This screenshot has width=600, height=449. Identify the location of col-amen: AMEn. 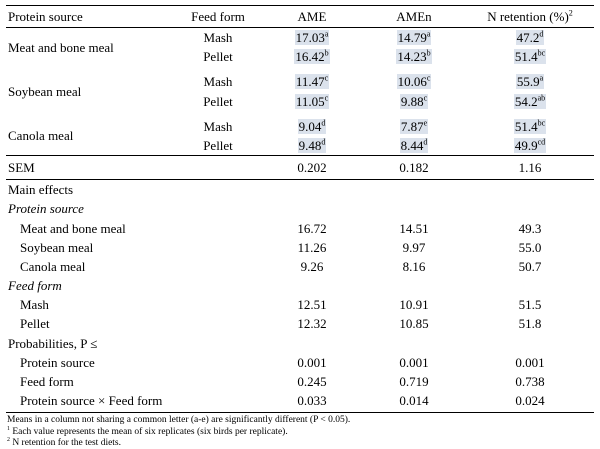
(414, 17).